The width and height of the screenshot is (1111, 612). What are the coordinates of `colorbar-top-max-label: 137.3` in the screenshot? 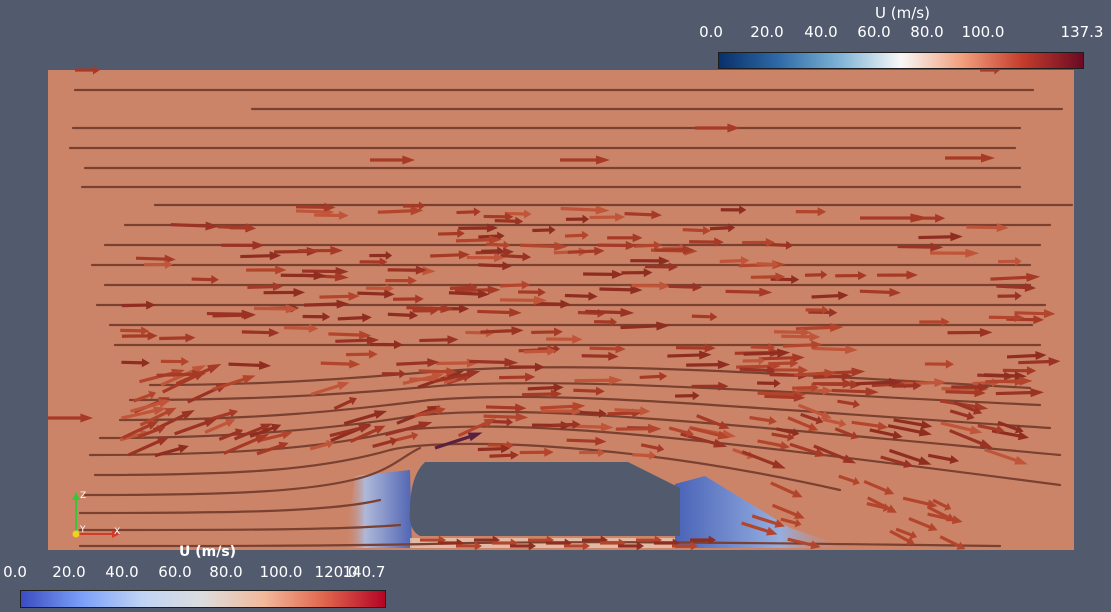 It's located at (1082, 32).